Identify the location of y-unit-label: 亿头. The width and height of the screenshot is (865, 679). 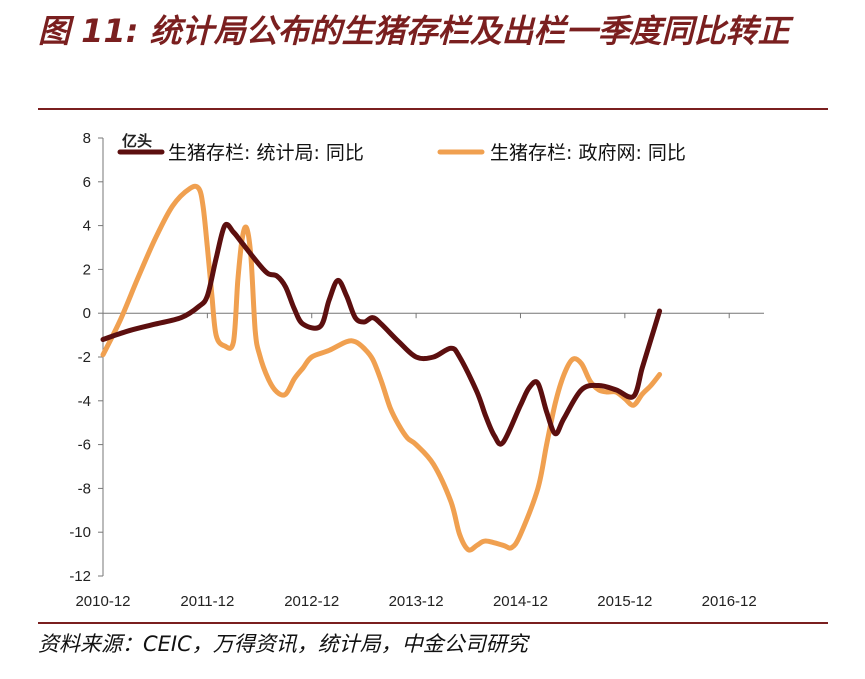
(137, 141).